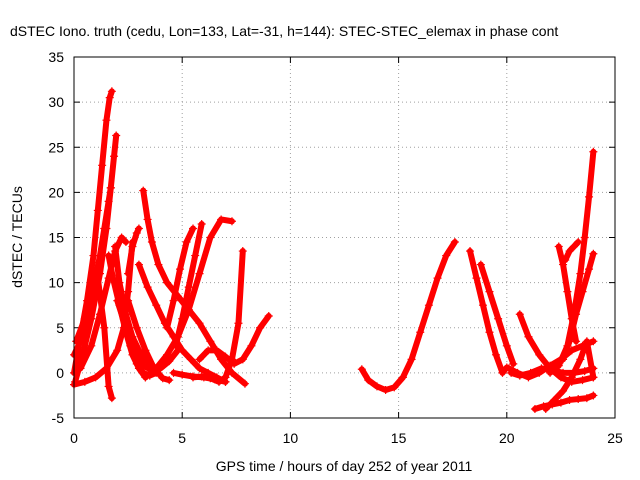  I want to click on x-tick-label: 10, so click(291, 438).